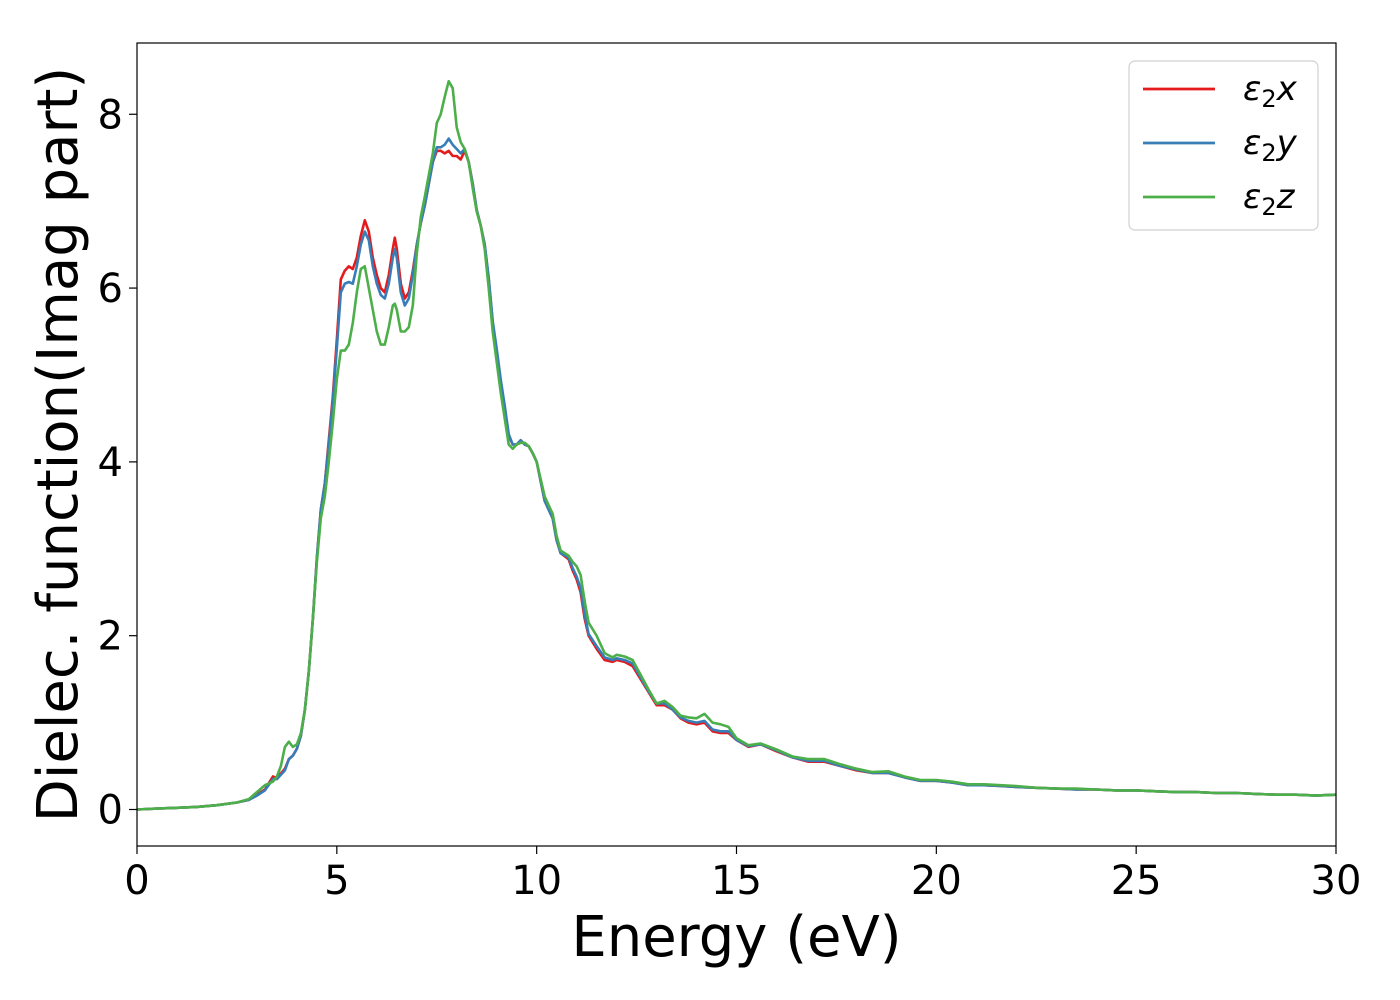 The width and height of the screenshot is (1400, 1000). Describe the element at coordinates (110, 115) in the screenshot. I see `y-tick-label: 8` at that location.